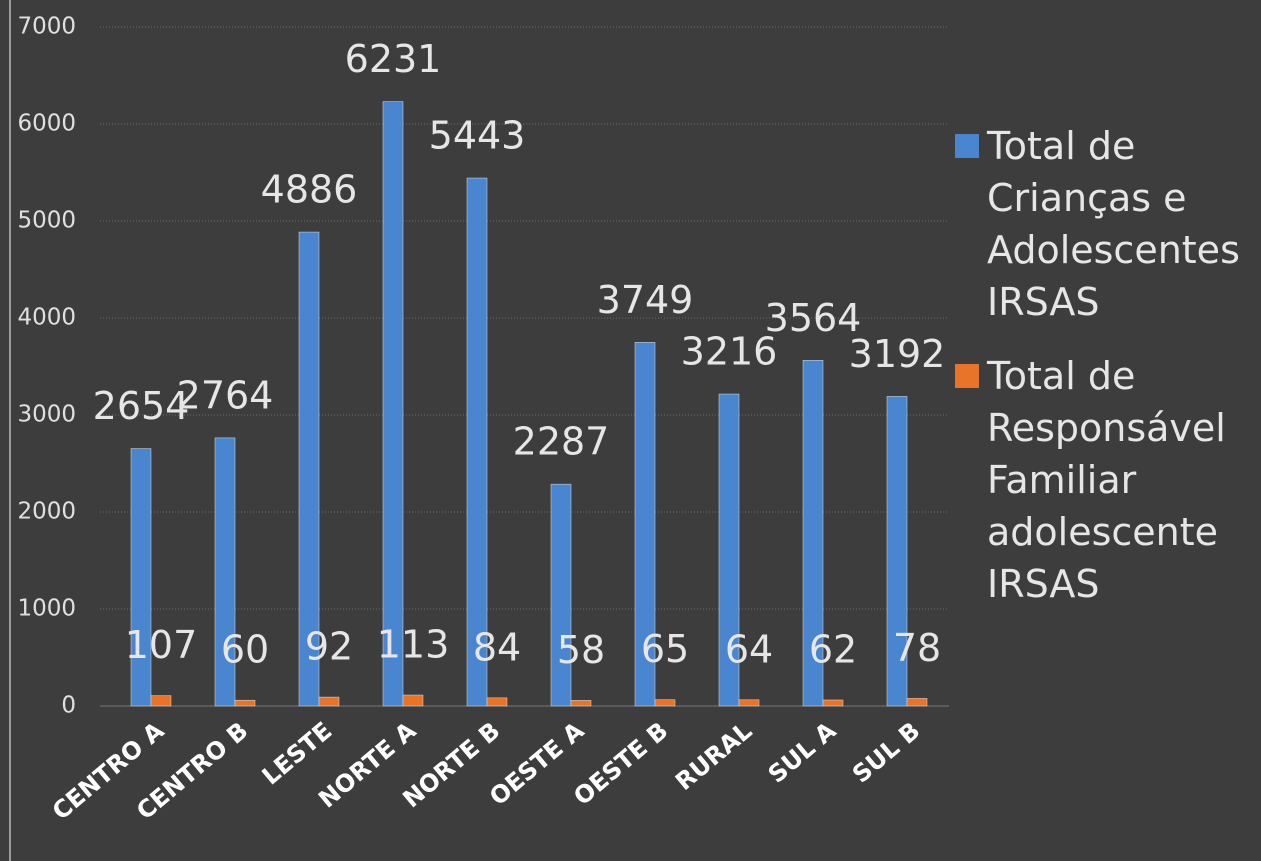  Describe the element at coordinates (46, 415) in the screenshot. I see `y-tick-label: 3000` at that location.